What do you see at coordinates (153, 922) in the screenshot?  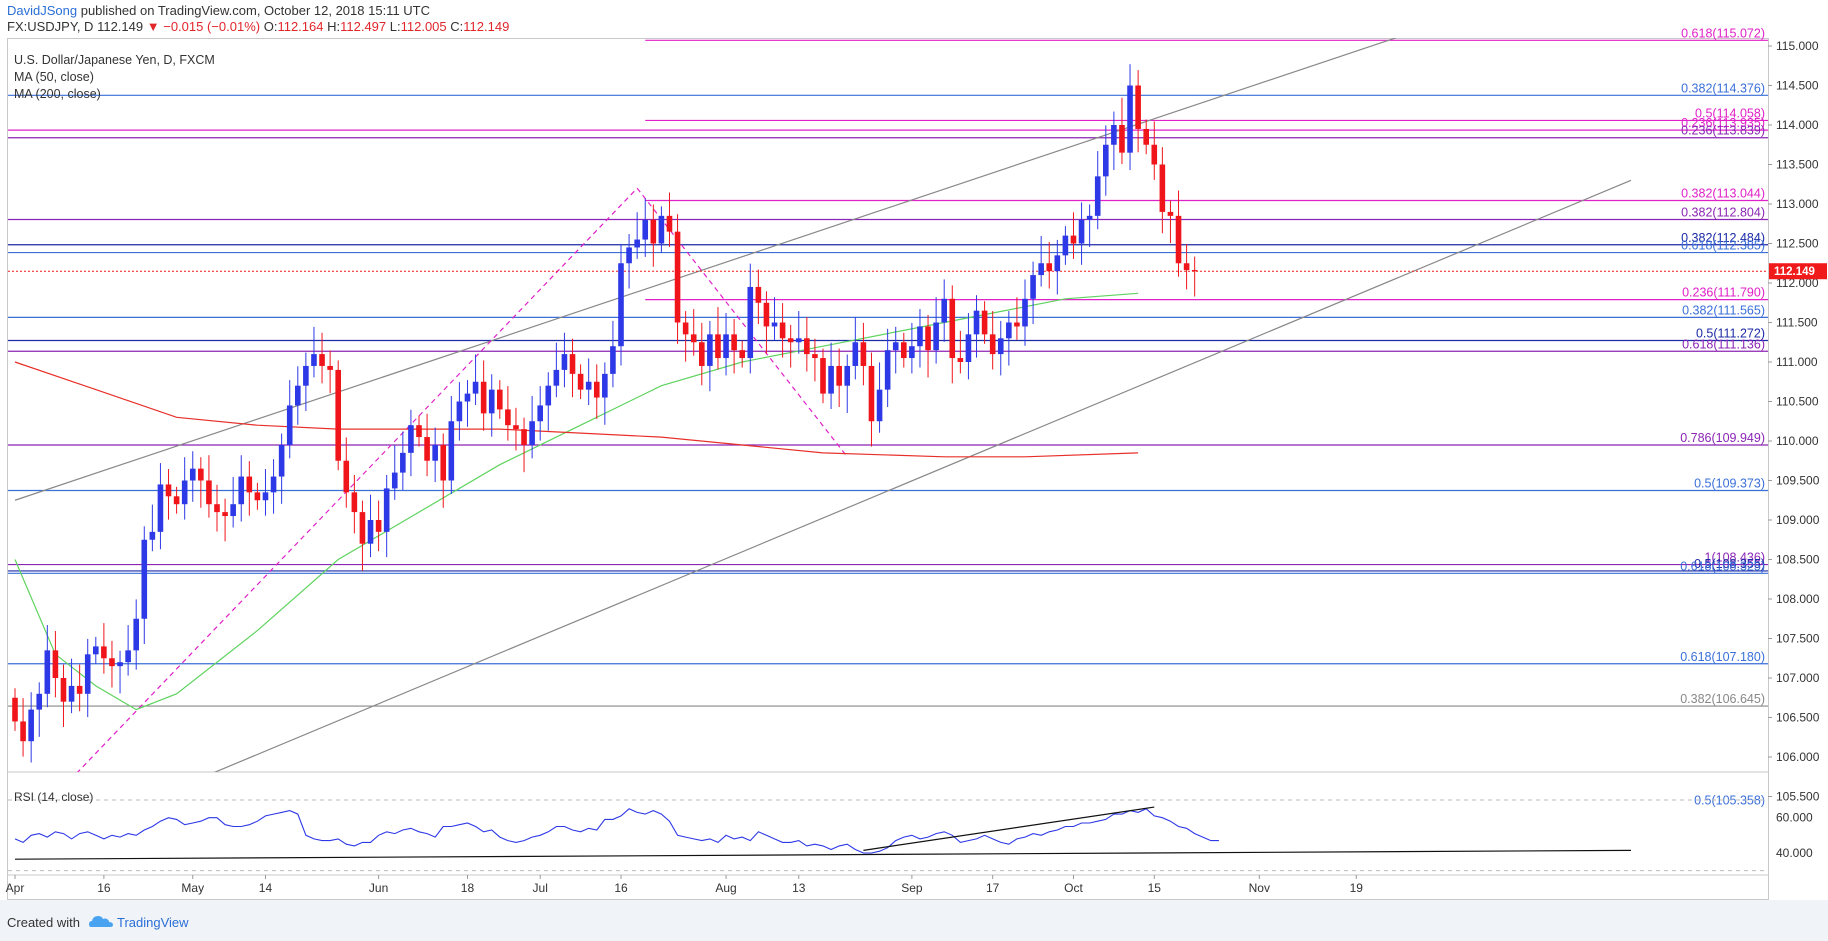 I see `tradingview-brand: TradingView` at bounding box center [153, 922].